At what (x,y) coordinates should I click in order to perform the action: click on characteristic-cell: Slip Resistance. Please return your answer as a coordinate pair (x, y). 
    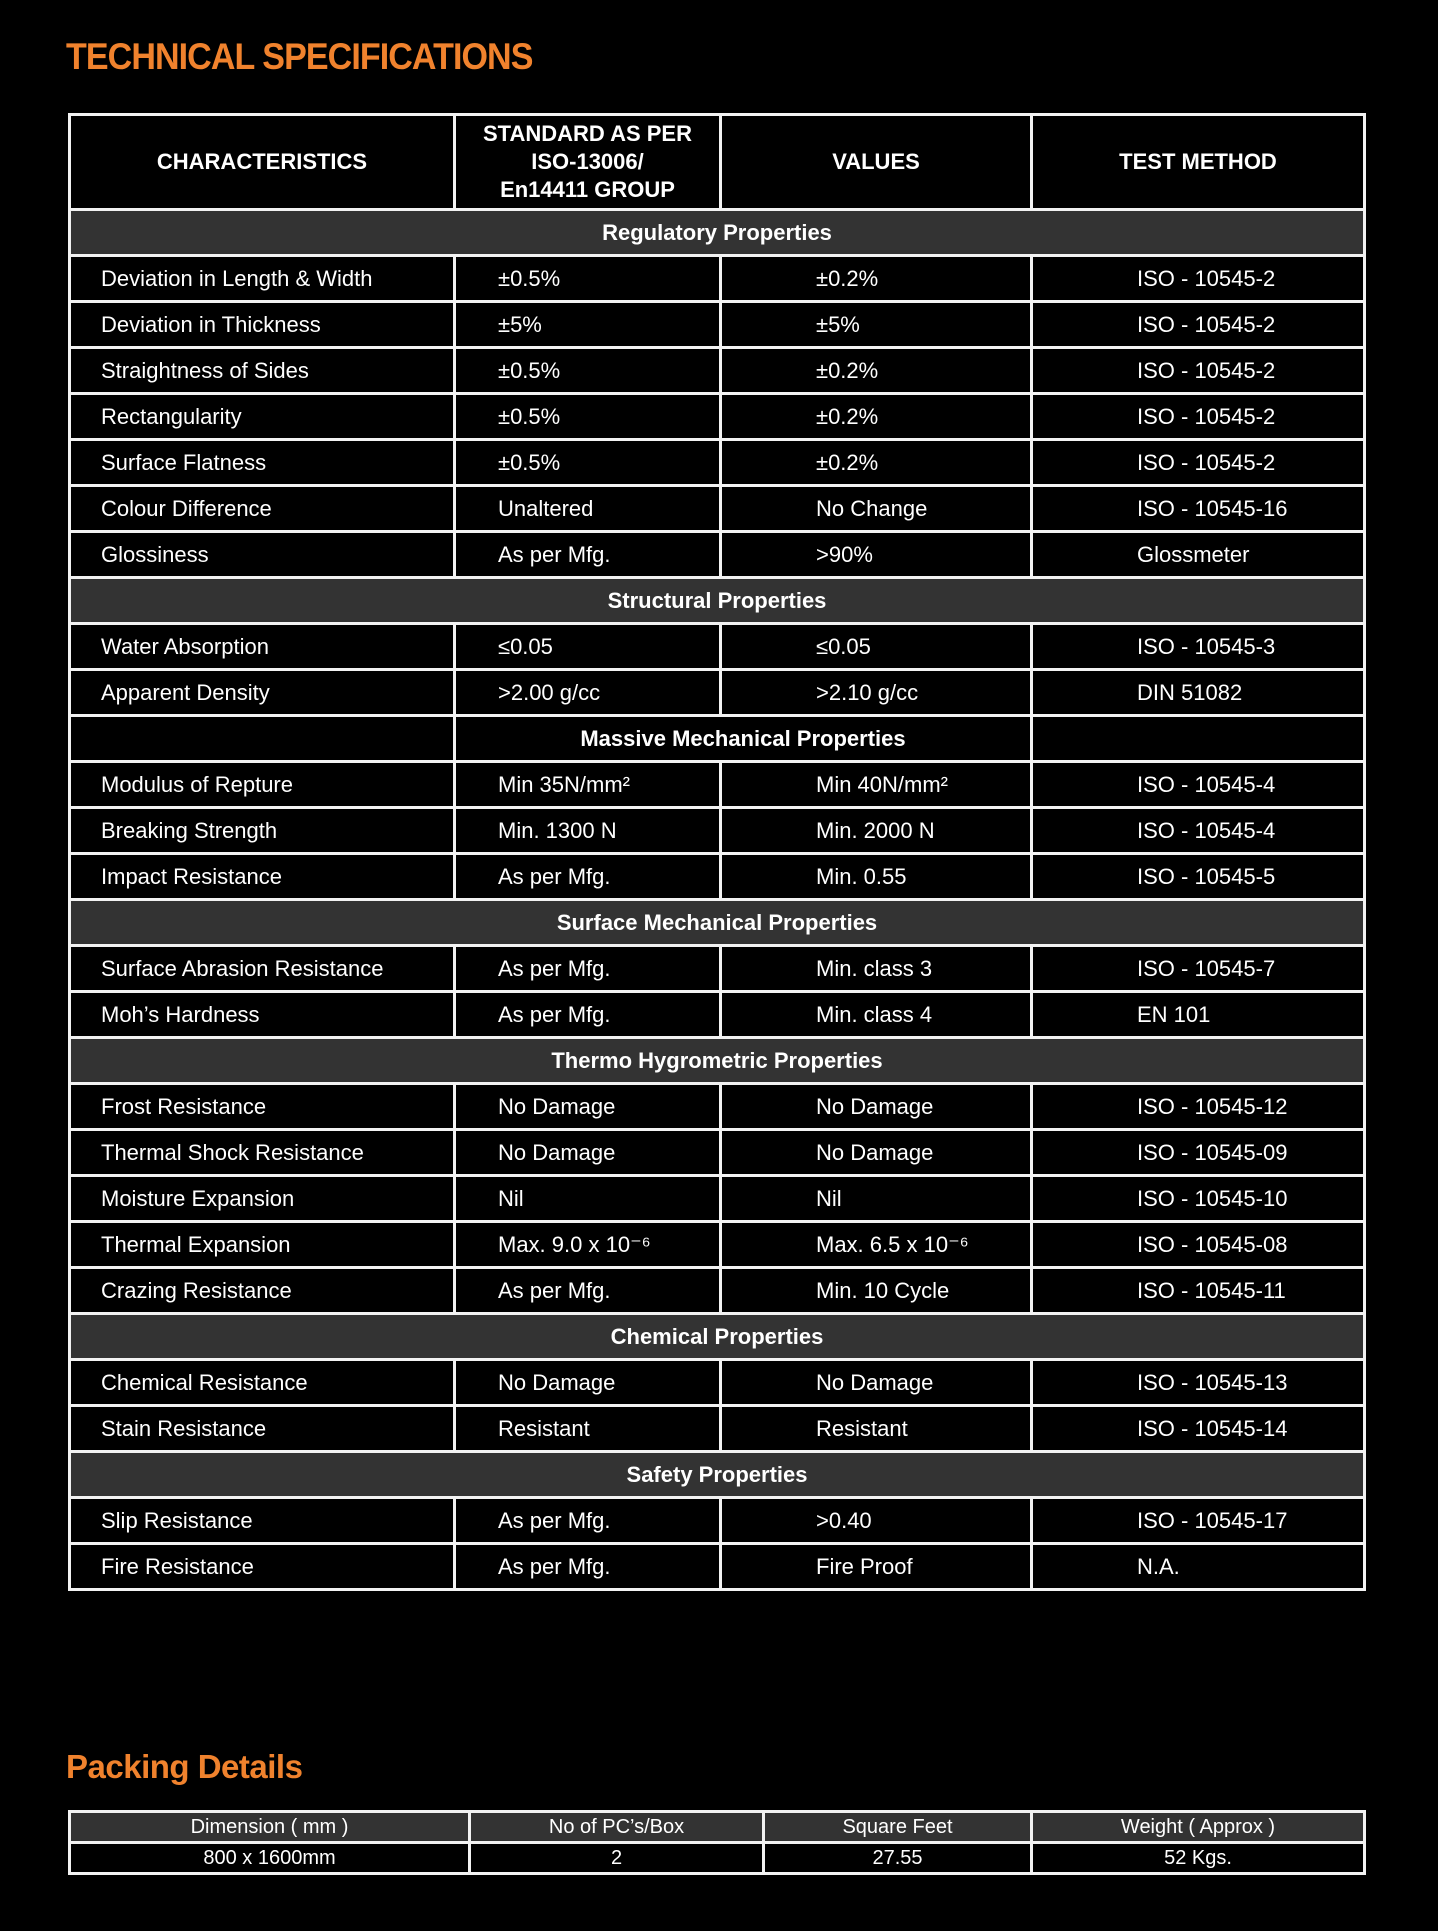
    Looking at the image, I should click on (262, 1520).